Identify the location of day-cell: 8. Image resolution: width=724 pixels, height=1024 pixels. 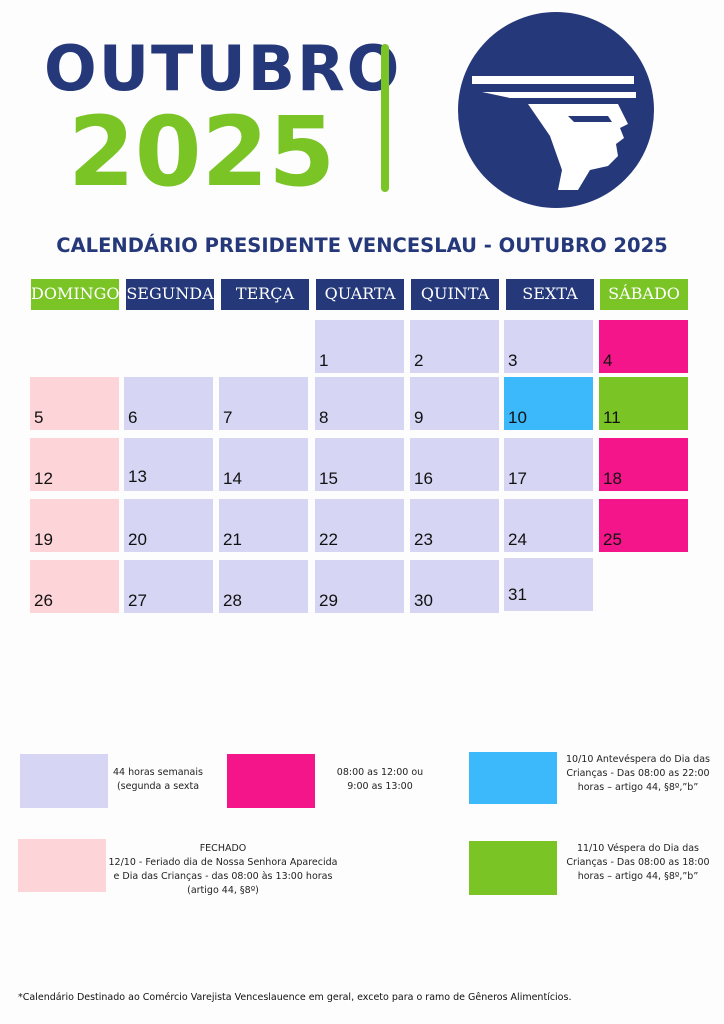
(359, 403).